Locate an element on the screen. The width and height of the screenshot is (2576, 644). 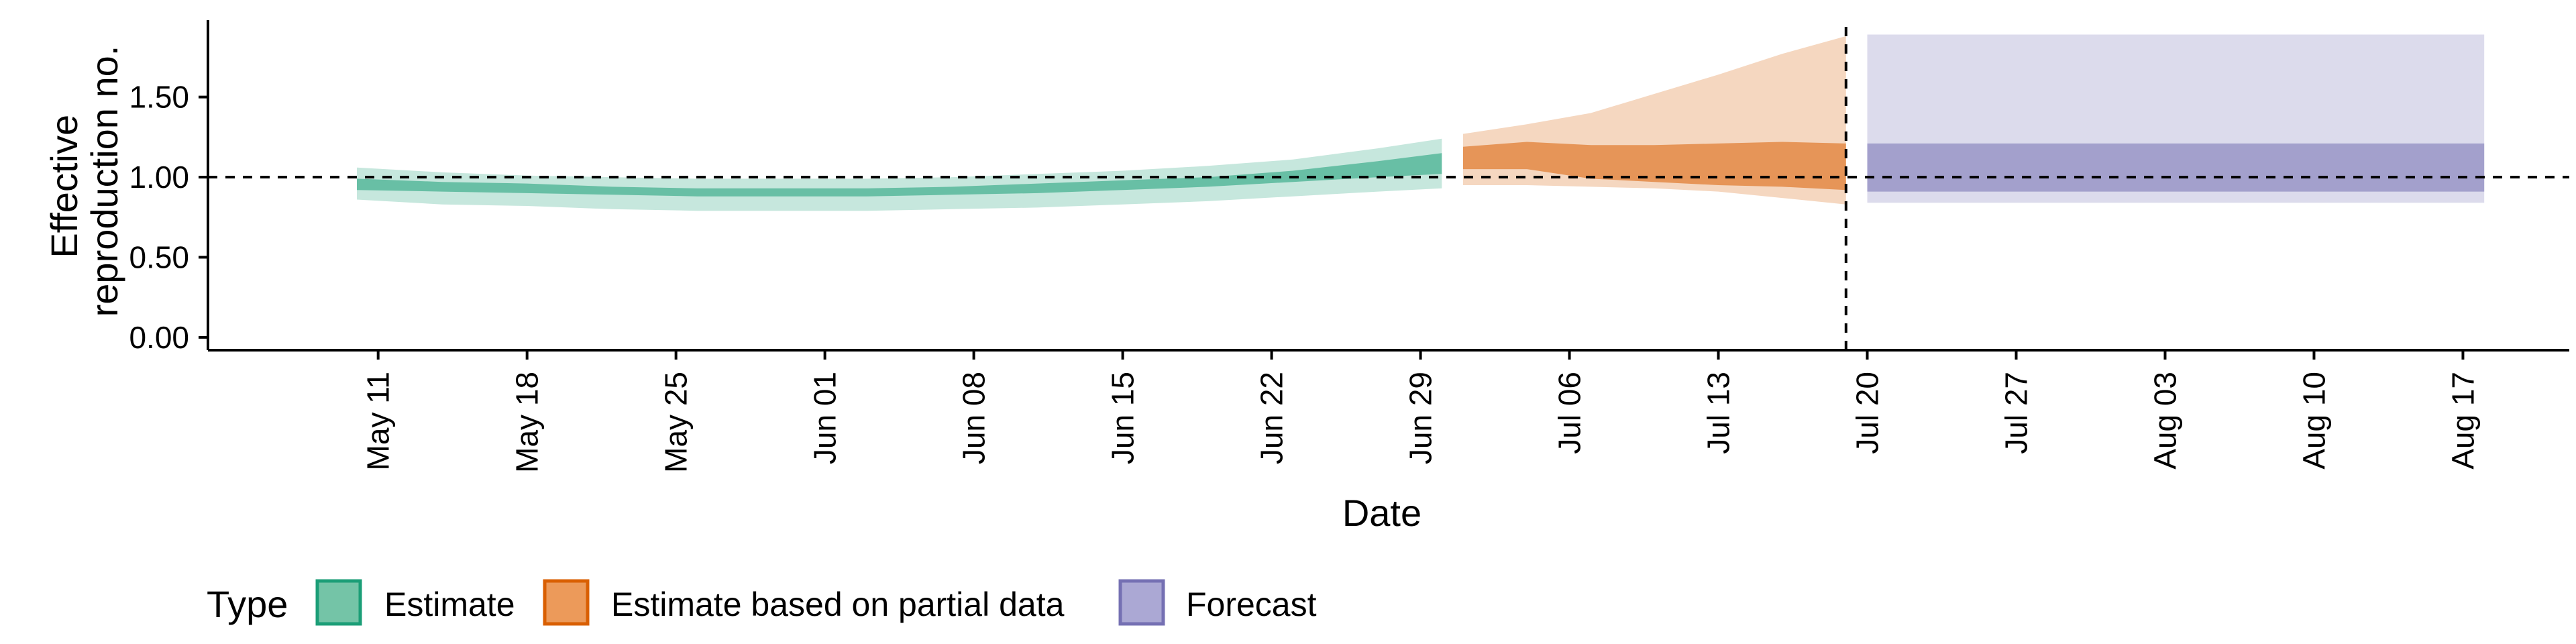
legend-swatch-partial is located at coordinates (566, 602).